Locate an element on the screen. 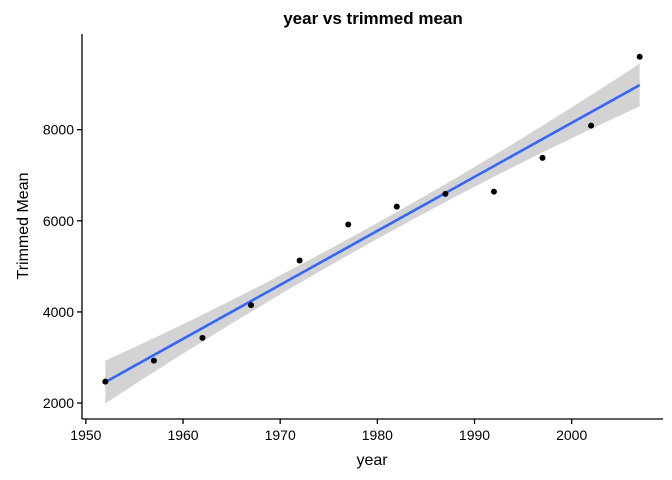 The height and width of the screenshot is (480, 672). x-tick-label: 1960 is located at coordinates (182, 435).